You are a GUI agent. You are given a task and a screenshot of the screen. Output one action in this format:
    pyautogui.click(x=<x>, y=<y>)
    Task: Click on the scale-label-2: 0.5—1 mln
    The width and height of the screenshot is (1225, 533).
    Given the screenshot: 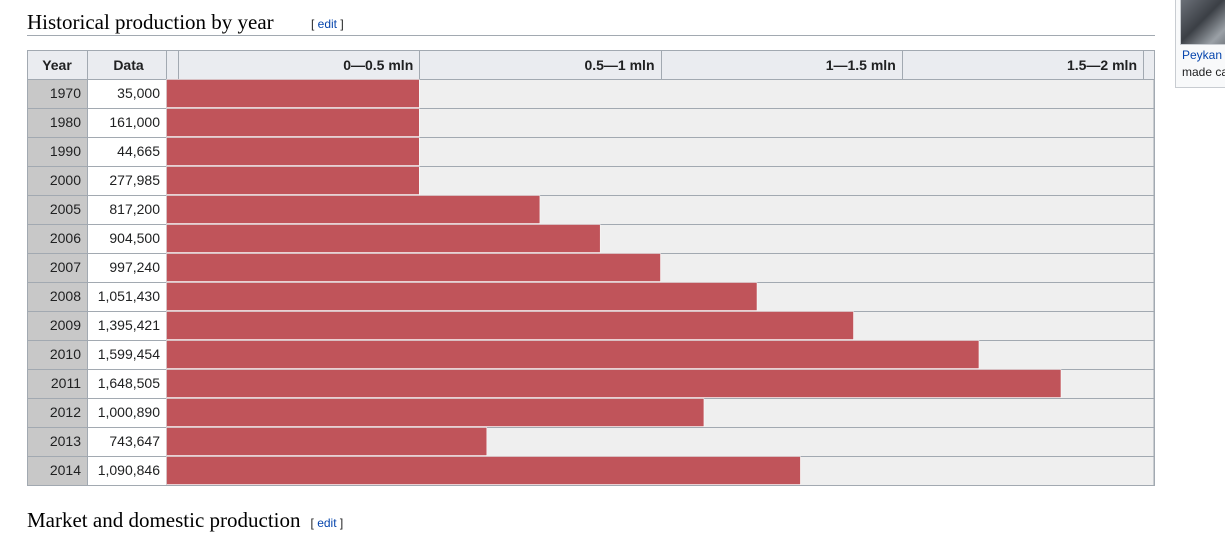 What is the action you would take?
    pyautogui.click(x=619, y=65)
    